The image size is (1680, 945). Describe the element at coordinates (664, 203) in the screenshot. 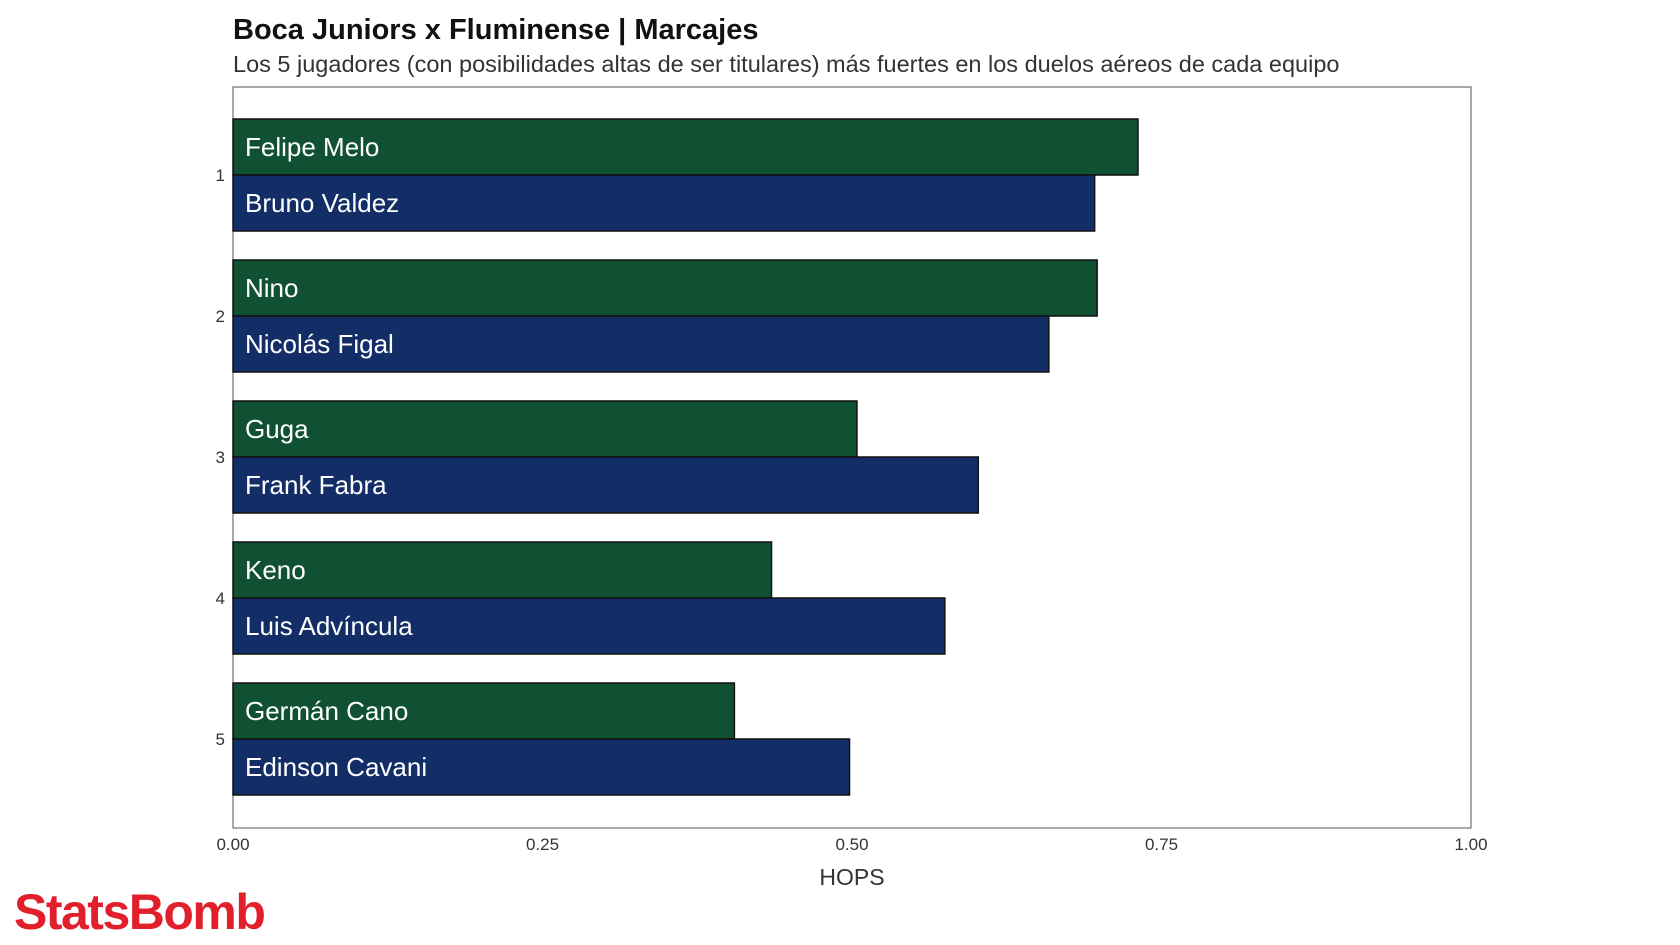

I see `bar-bruno-valdez` at that location.